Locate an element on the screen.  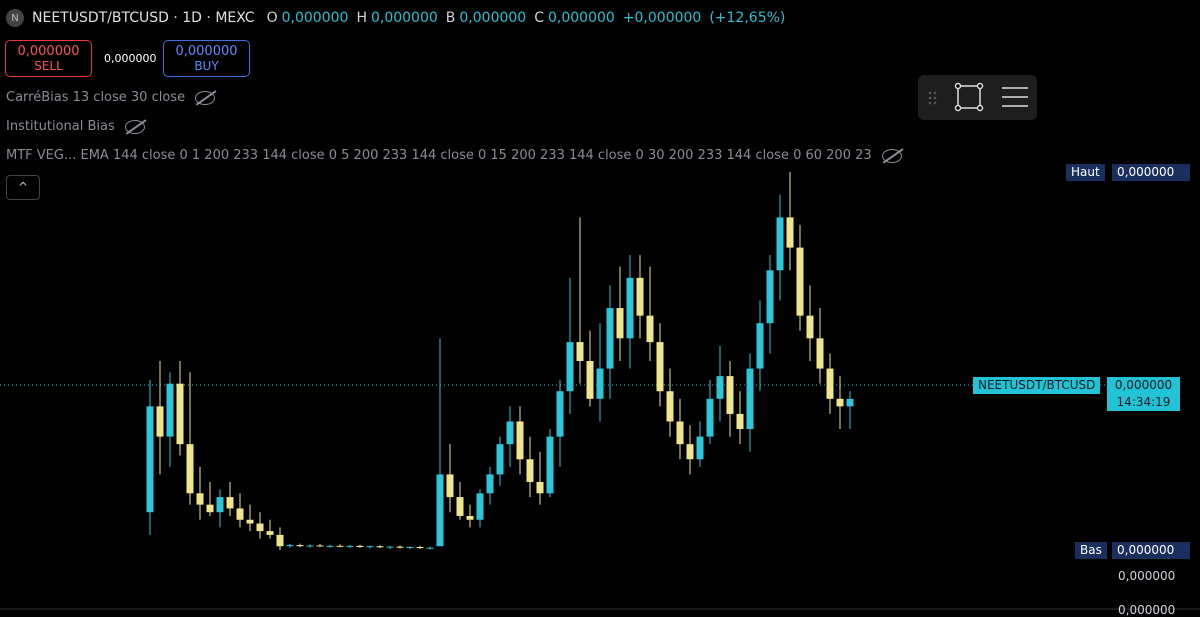
indicator: Institutional Bias is located at coordinates (75, 126).